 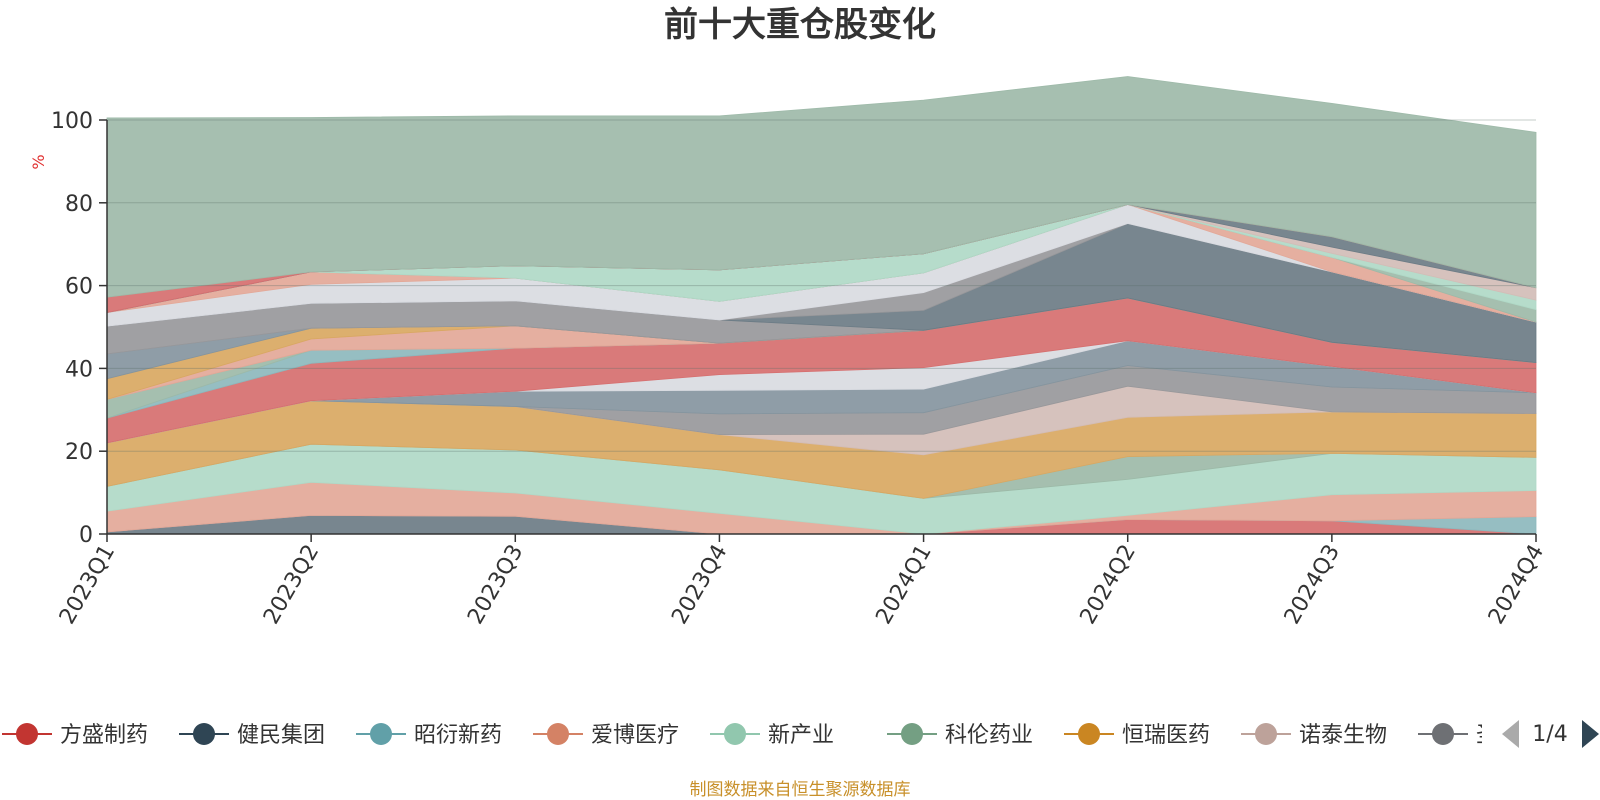 What do you see at coordinates (458, 735) in the screenshot?
I see `legend-label: 昭衍新药` at bounding box center [458, 735].